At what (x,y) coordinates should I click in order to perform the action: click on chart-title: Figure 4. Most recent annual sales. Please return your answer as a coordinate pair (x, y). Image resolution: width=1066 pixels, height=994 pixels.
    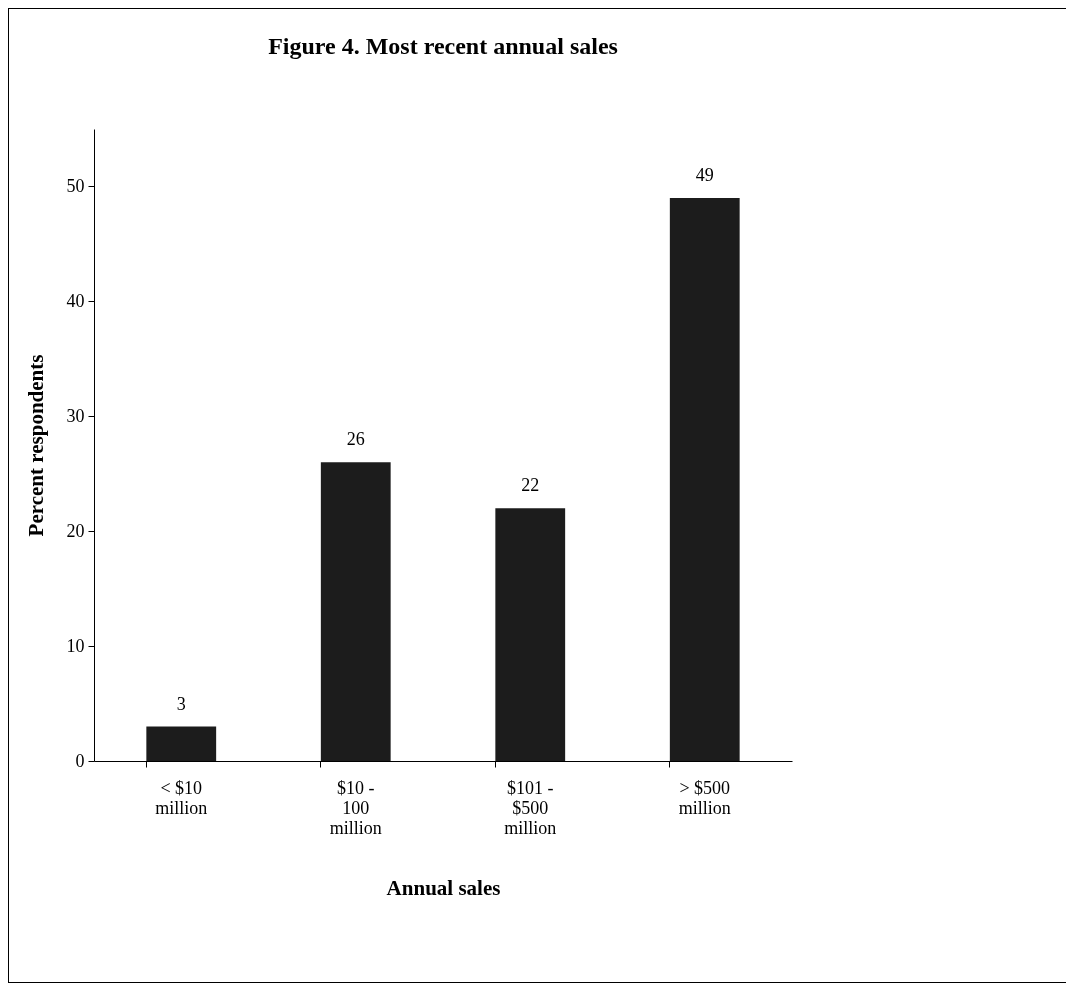
    Looking at the image, I should click on (443, 46).